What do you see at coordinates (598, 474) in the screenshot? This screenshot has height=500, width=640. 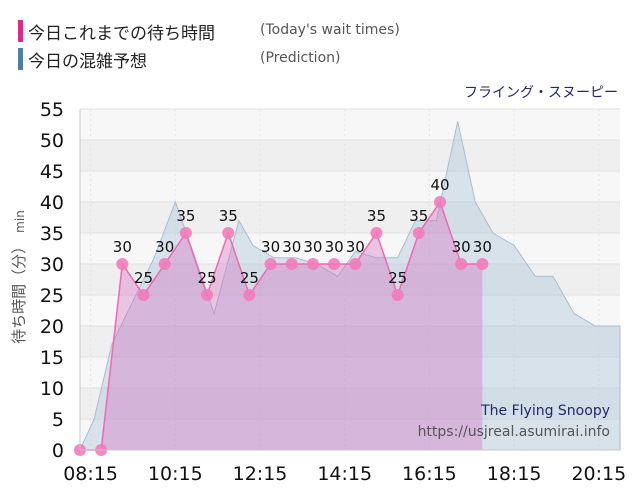 I see `x-tick-label: 20:15` at bounding box center [598, 474].